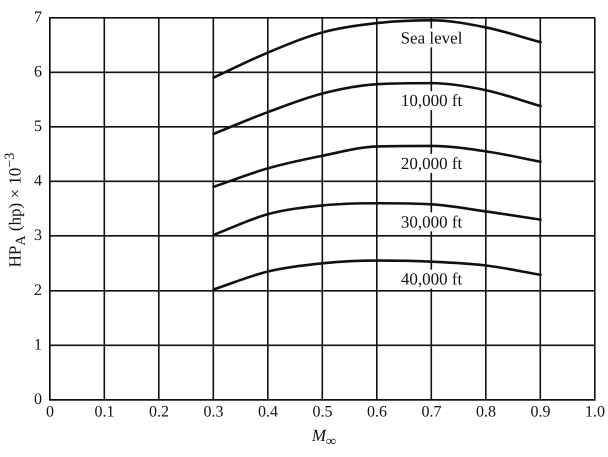  Describe the element at coordinates (38, 399) in the screenshot. I see `y-tick-label: 0` at that location.